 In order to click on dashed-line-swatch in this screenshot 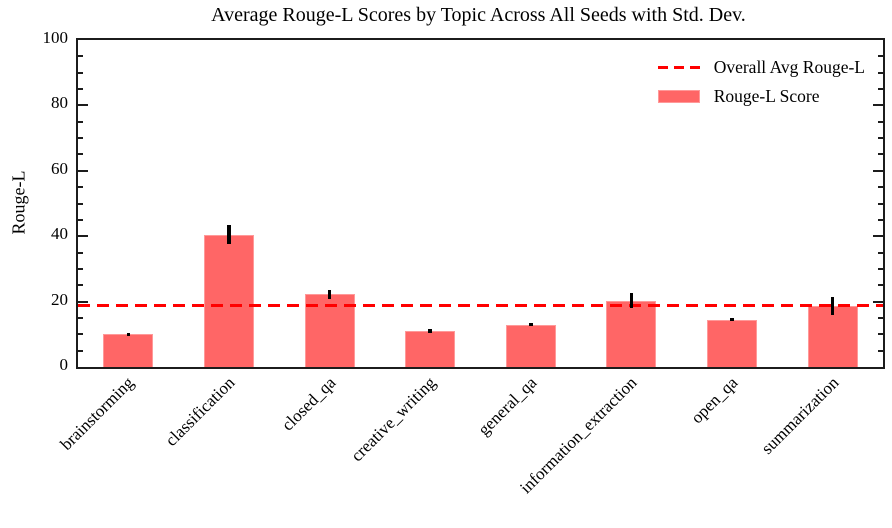, I will do `click(678, 67)`.